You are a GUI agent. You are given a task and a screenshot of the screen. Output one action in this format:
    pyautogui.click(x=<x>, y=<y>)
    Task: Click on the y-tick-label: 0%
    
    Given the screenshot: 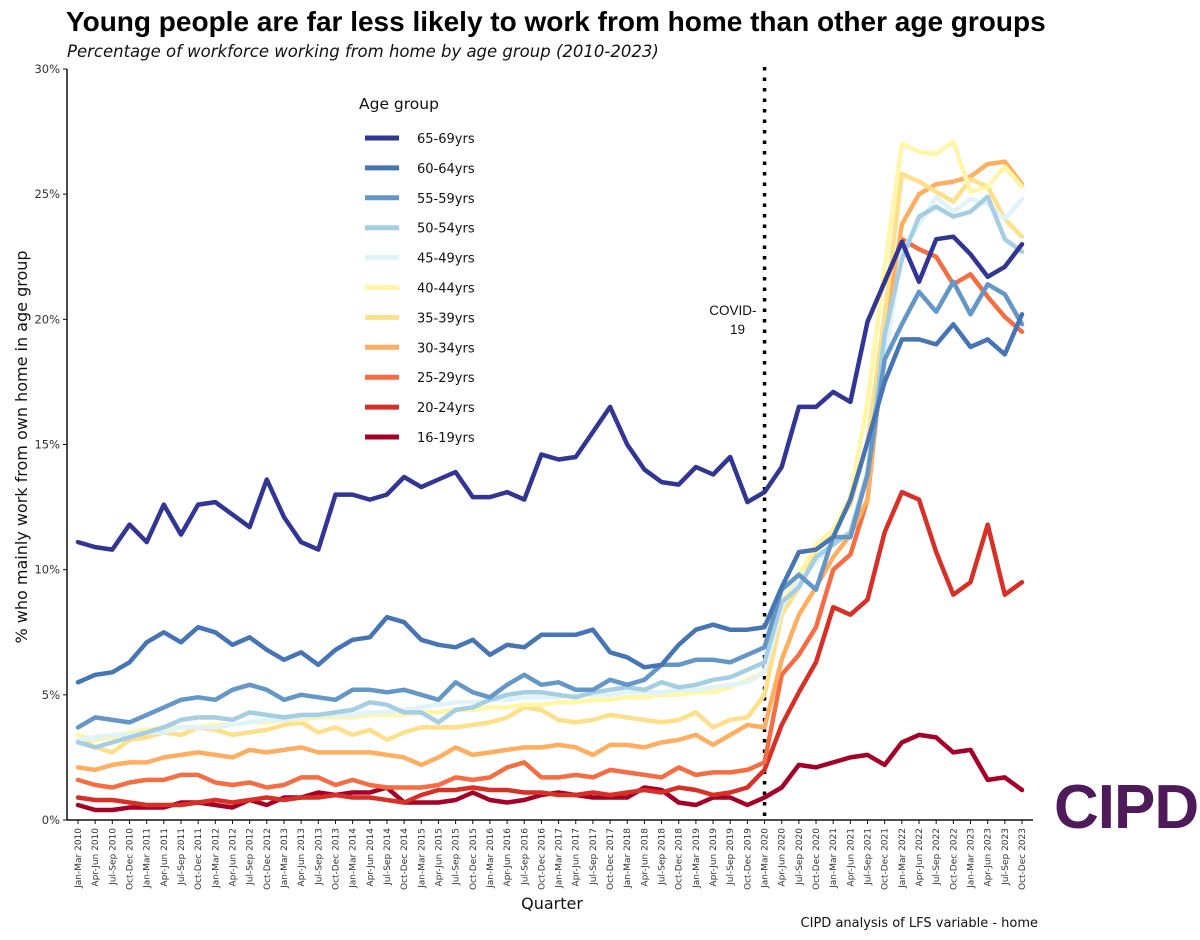 What is the action you would take?
    pyautogui.click(x=51, y=820)
    